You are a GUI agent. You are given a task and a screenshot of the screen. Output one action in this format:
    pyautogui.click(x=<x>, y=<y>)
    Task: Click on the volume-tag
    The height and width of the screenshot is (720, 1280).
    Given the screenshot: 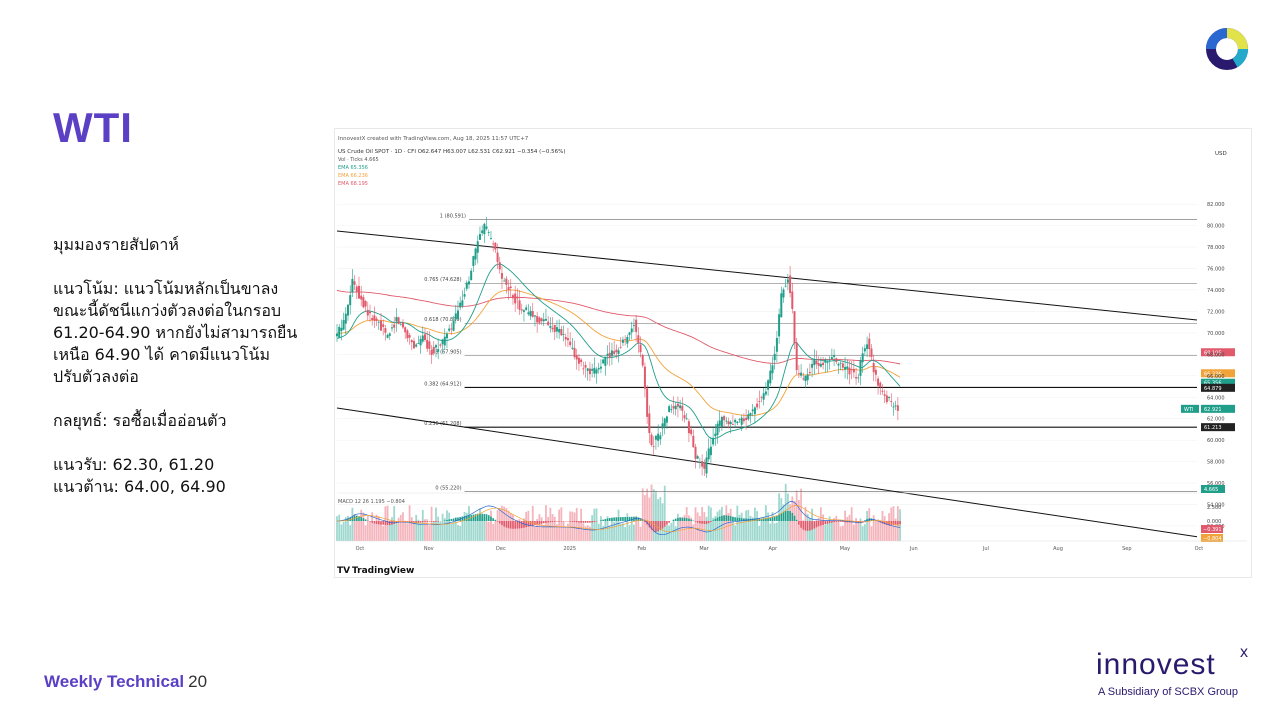 What is the action you would take?
    pyautogui.click(x=1213, y=489)
    